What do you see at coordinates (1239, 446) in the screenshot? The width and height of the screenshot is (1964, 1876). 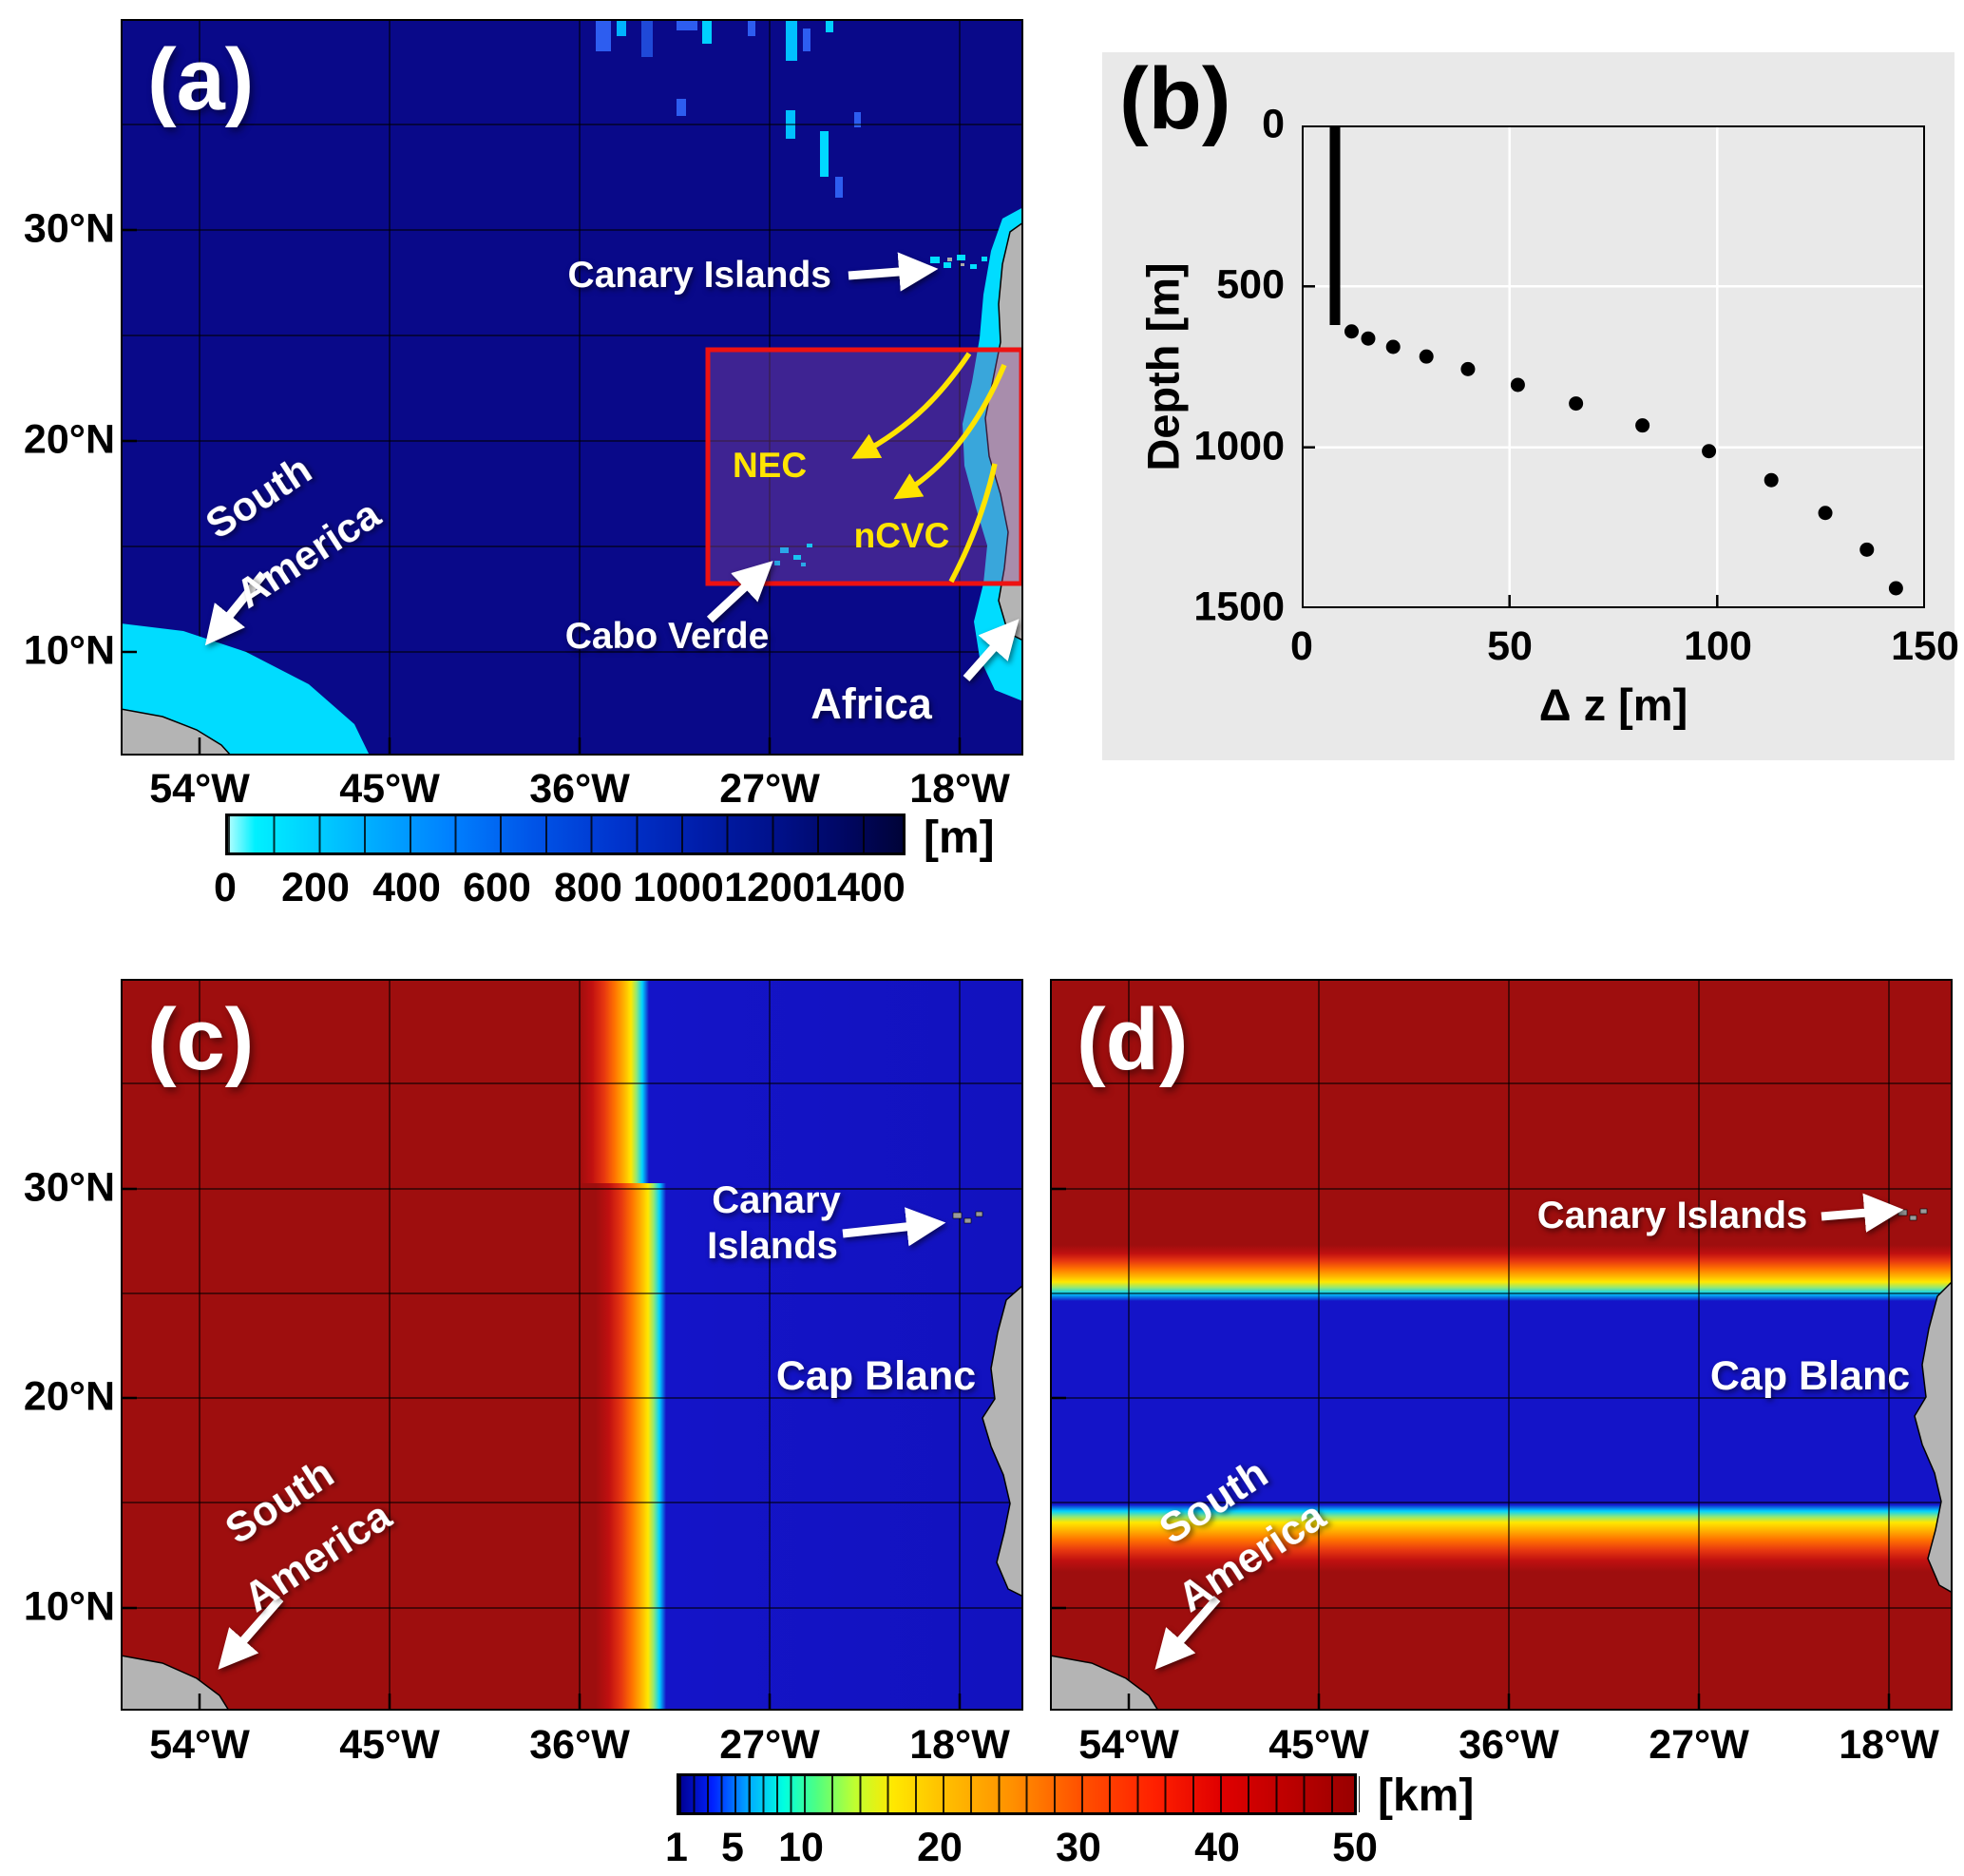 I see `y-tick-label: 1000` at bounding box center [1239, 446].